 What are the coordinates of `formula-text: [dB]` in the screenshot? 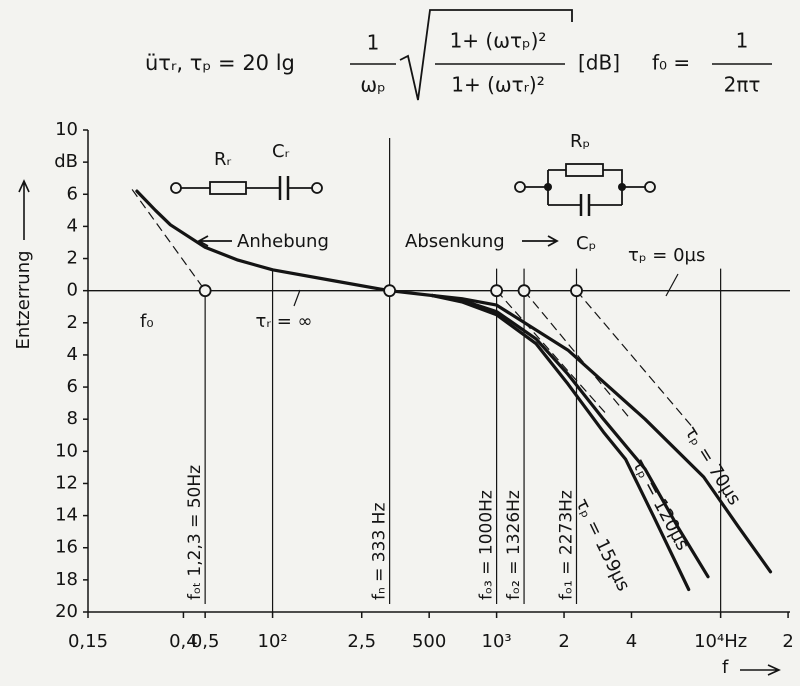 It's located at (599, 63).